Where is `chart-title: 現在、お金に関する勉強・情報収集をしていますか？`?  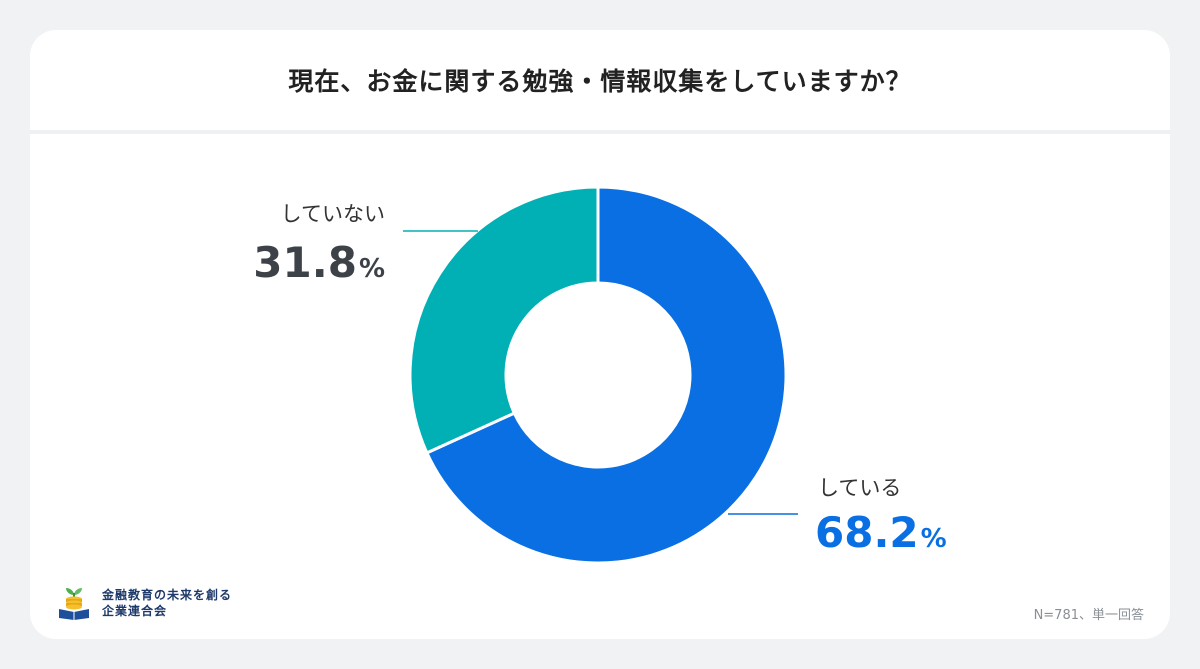
chart-title: 現在、お金に関する勉強・情報収集をしていますか？ is located at coordinates (600, 81).